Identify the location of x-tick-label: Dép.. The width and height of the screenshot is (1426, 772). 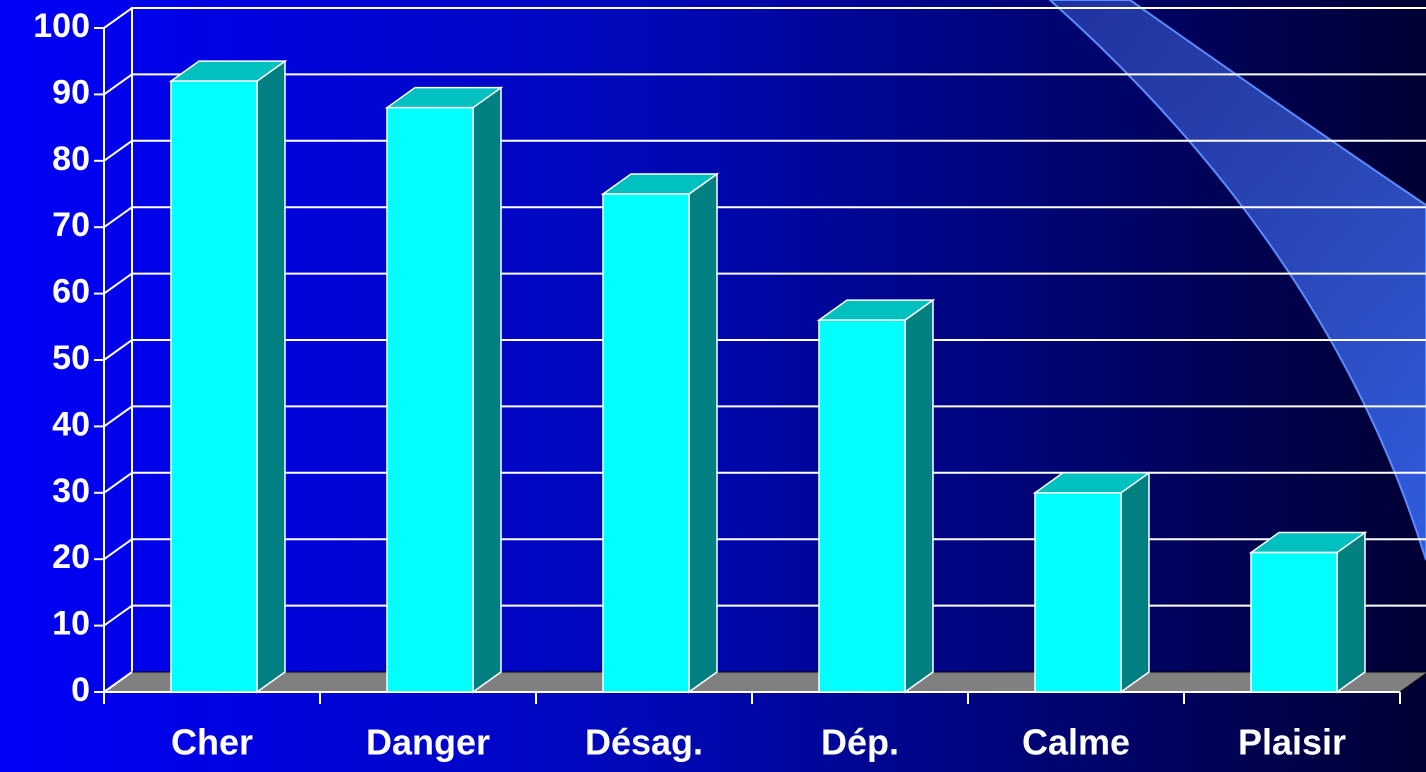
(860, 742).